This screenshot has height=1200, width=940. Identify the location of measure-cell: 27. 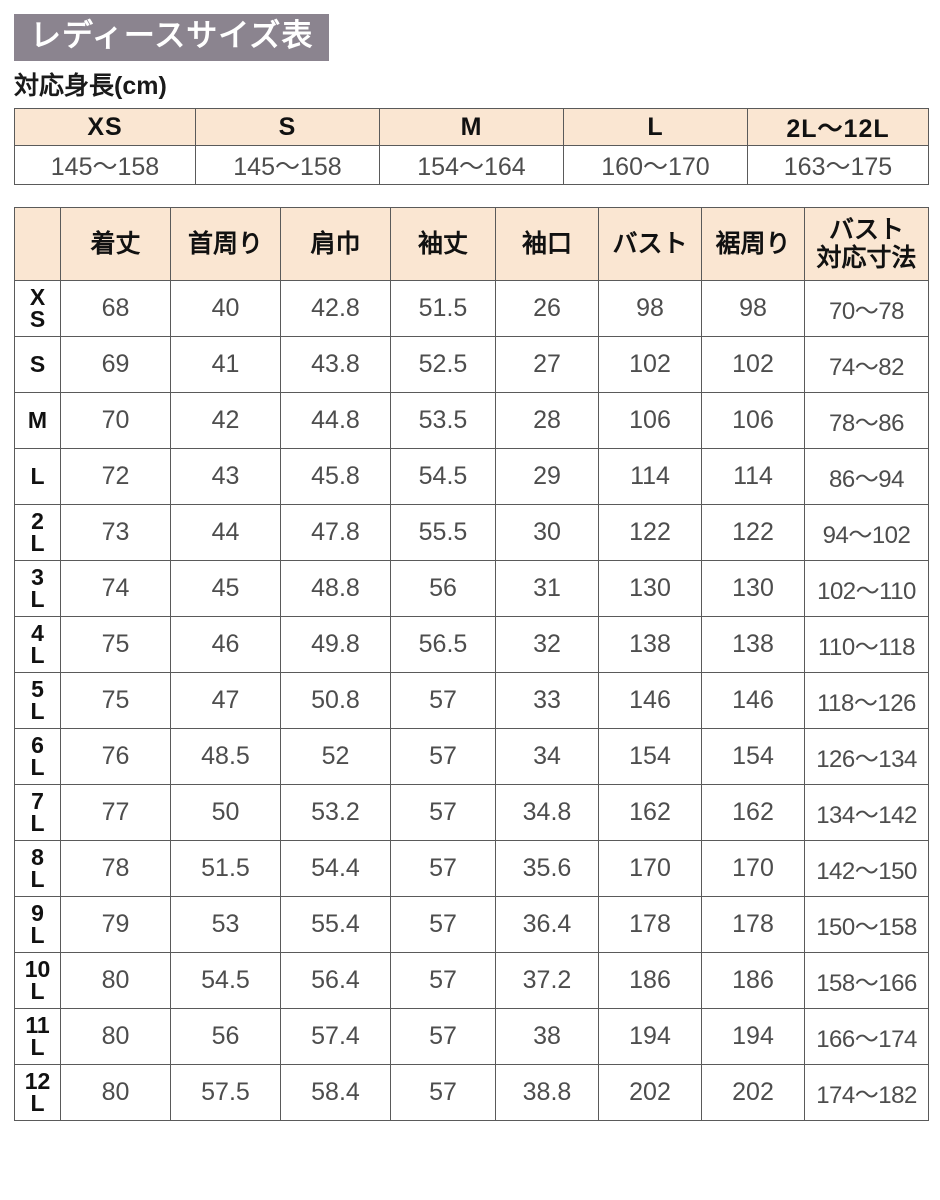
(547, 365).